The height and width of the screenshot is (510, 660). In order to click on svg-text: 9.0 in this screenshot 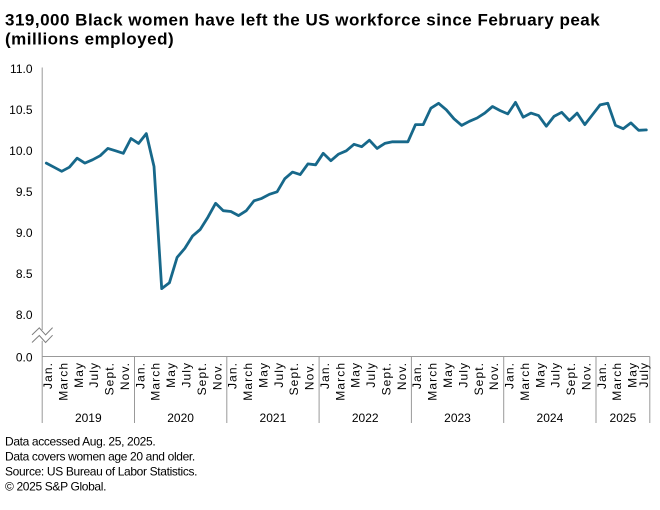, I will do `click(24, 233)`.